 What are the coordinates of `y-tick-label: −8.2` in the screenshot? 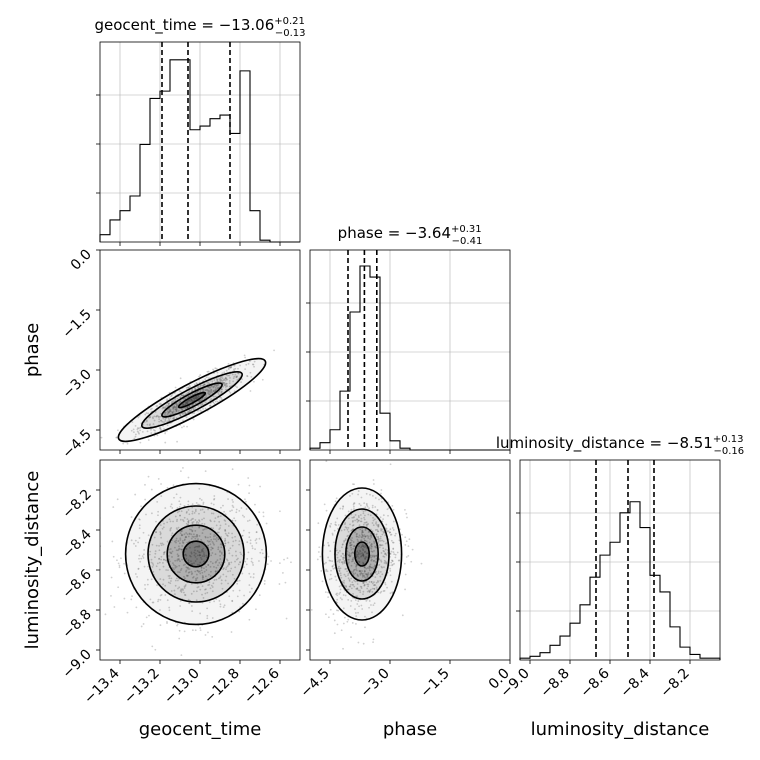 It's located at (76, 504).